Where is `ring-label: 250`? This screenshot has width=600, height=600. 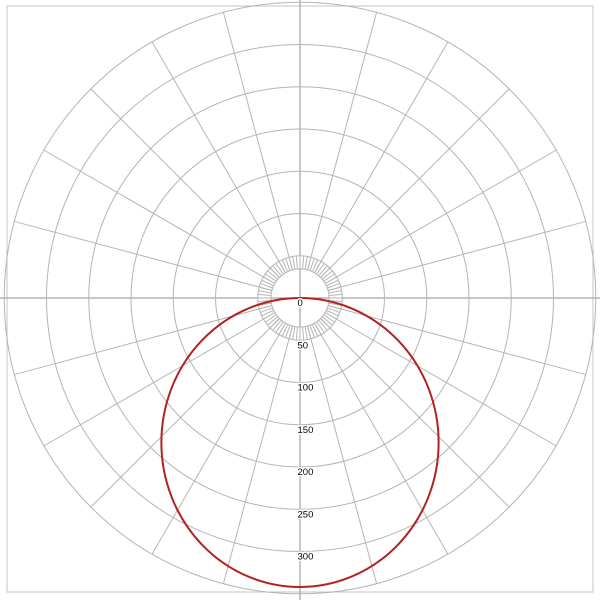
ring-label: 250 is located at coordinates (306, 514).